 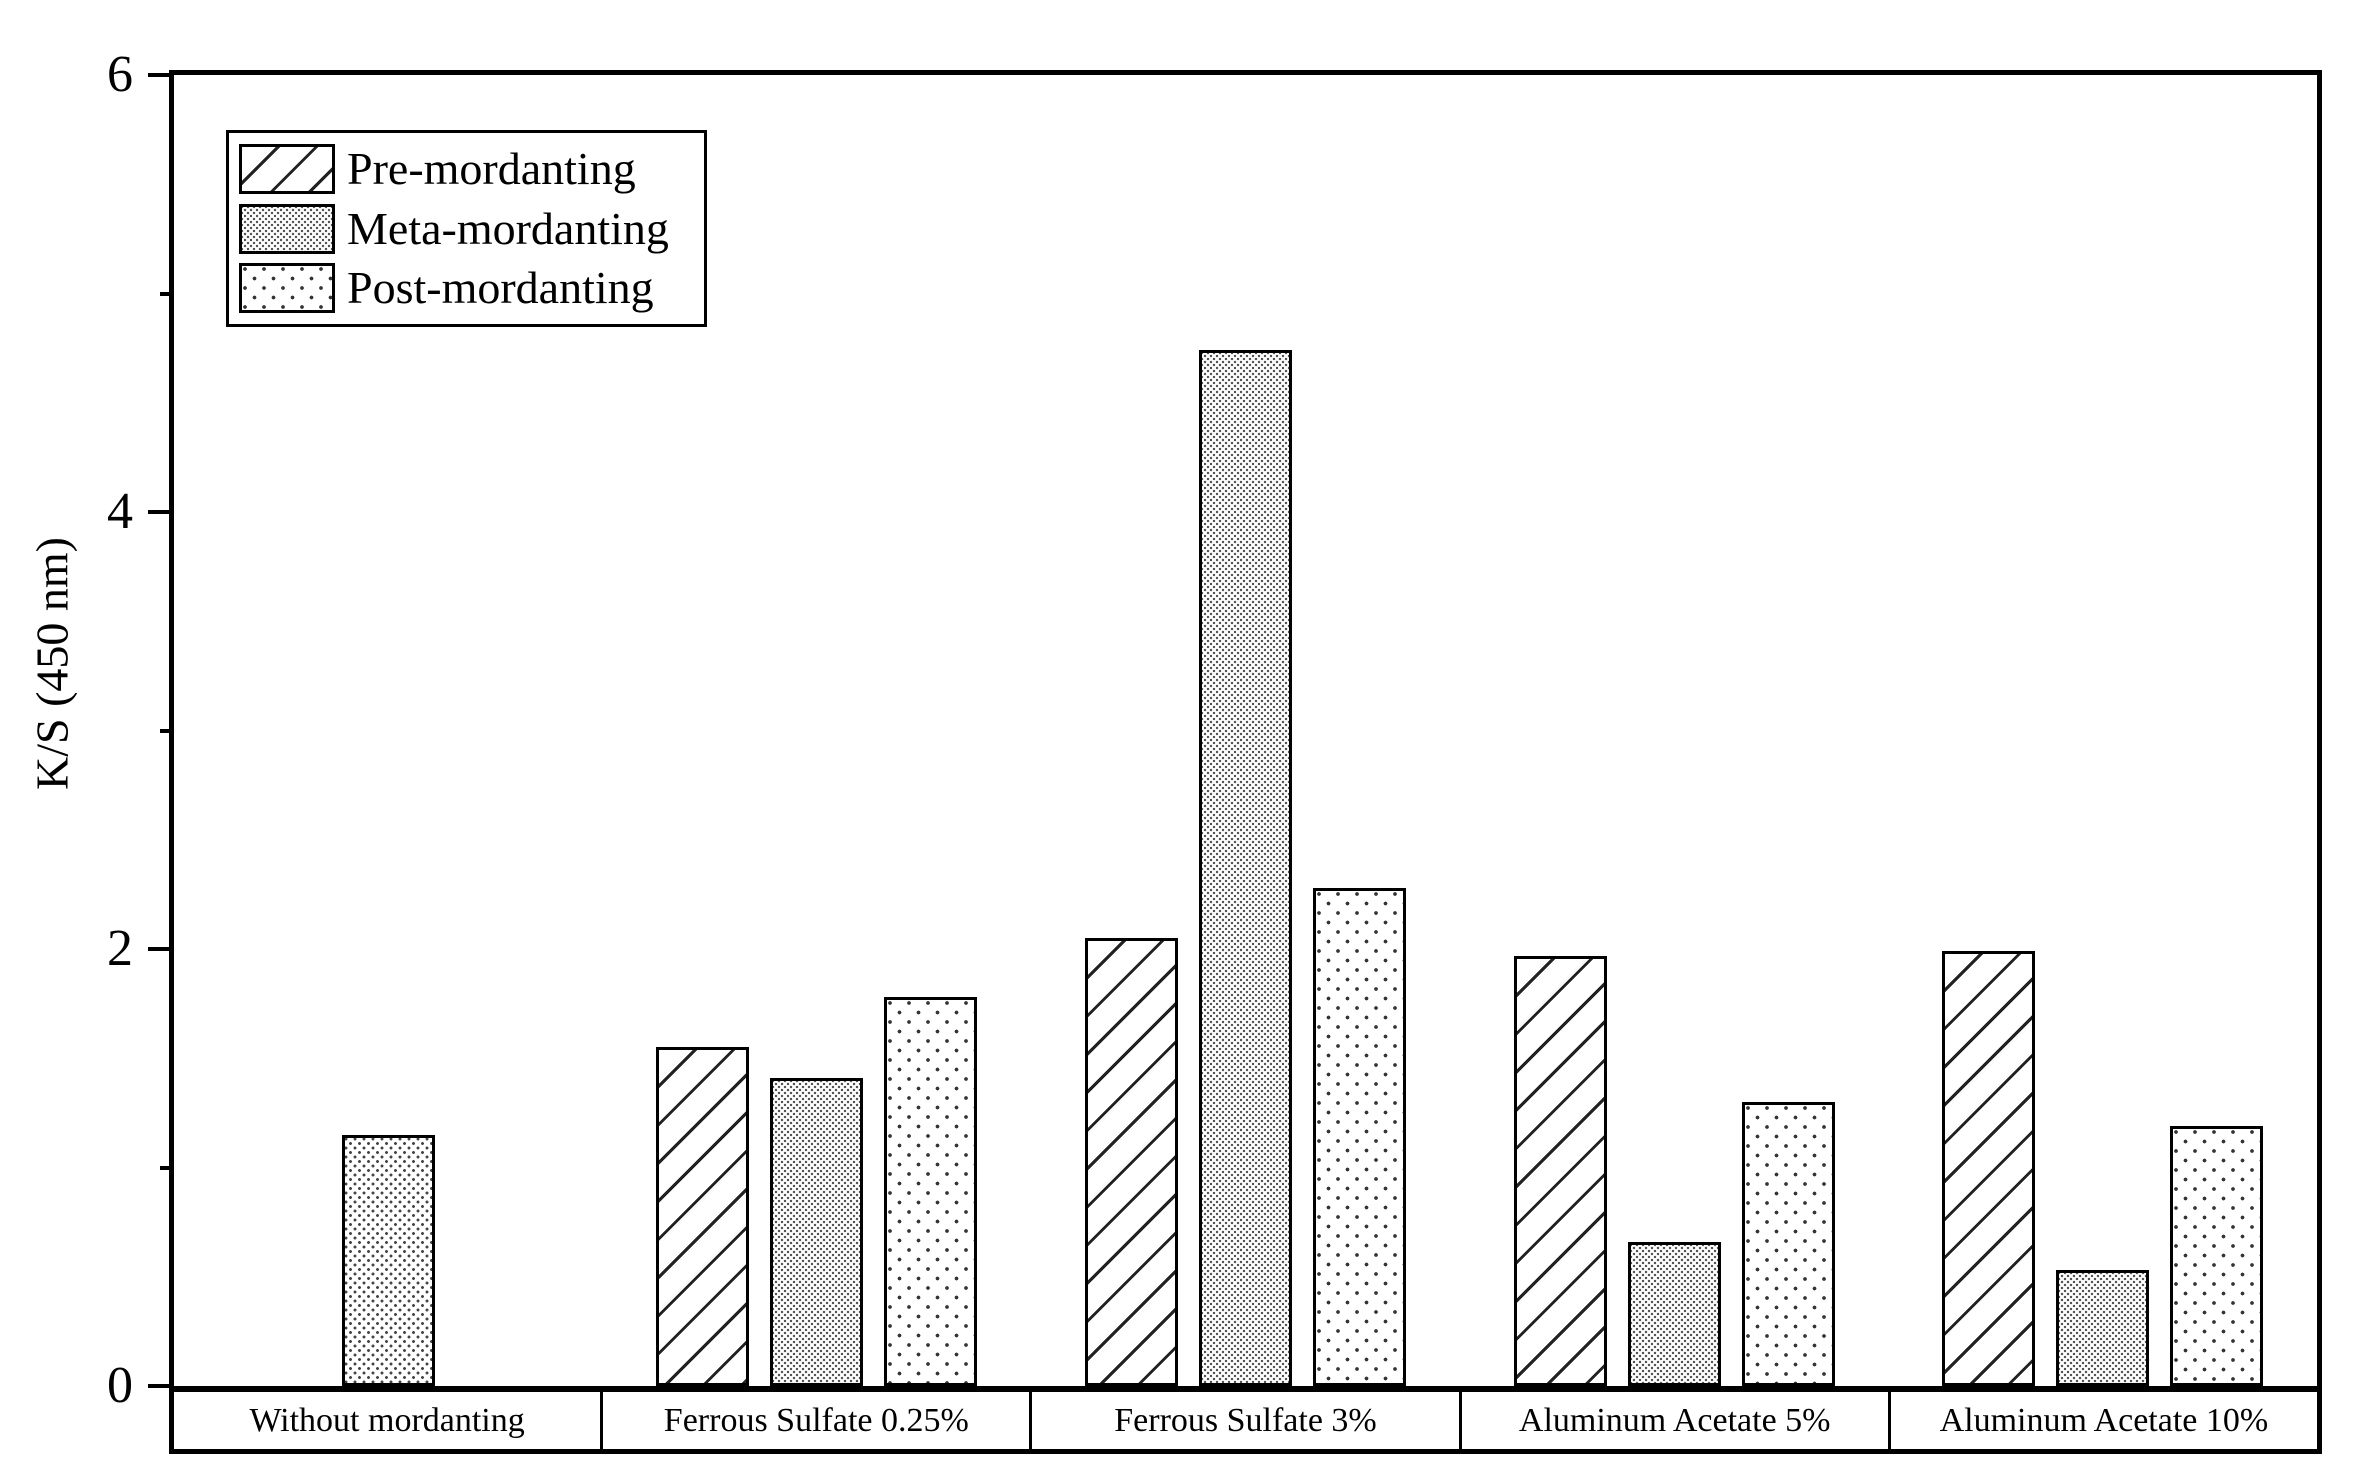 I want to click on legend-label: Post-mordanting, so click(x=500, y=287).